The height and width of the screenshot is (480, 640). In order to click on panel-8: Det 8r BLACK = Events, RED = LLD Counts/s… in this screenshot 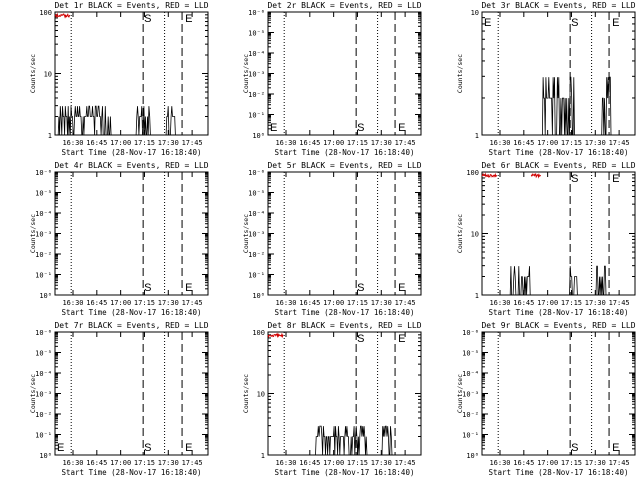, I will do `click(332, 399)`.